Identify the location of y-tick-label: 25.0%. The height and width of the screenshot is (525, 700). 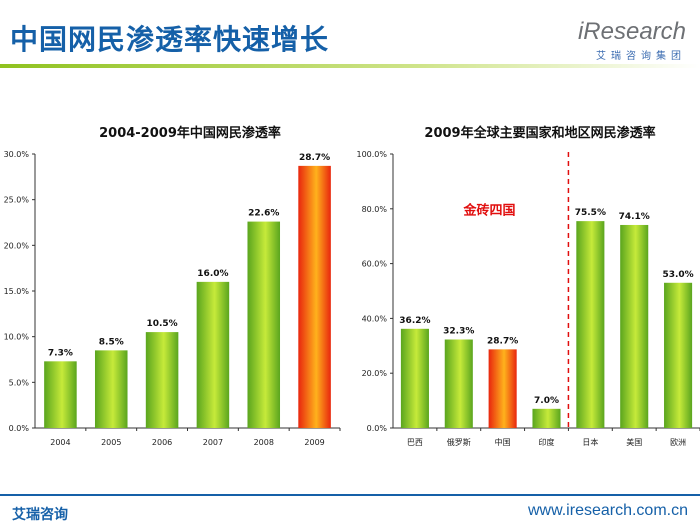
(17, 200).